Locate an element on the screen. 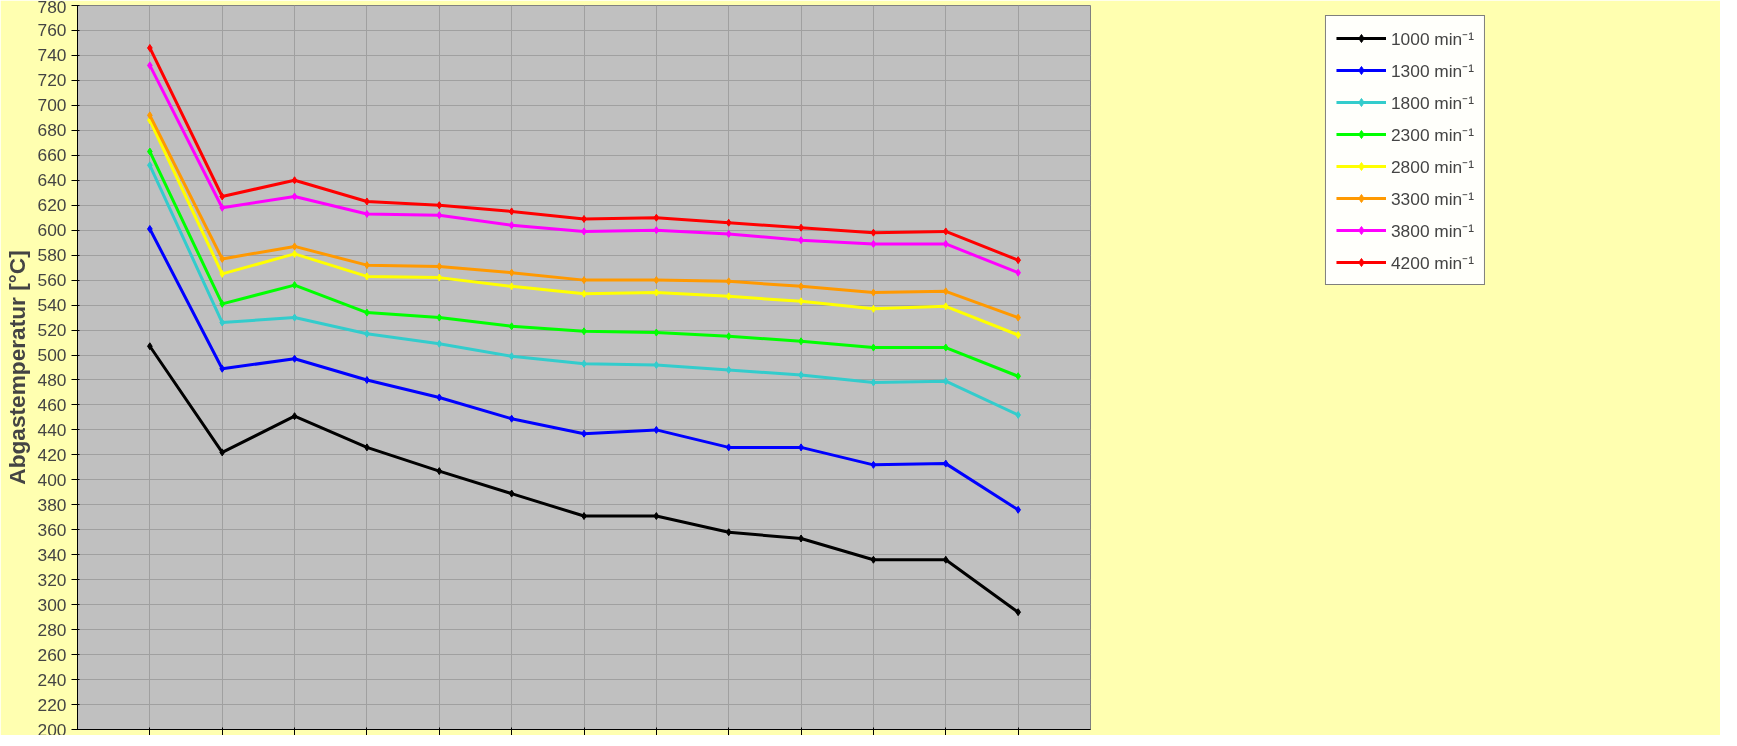 The height and width of the screenshot is (746, 1737). y-tick-label: 620 is located at coordinates (52, 205).